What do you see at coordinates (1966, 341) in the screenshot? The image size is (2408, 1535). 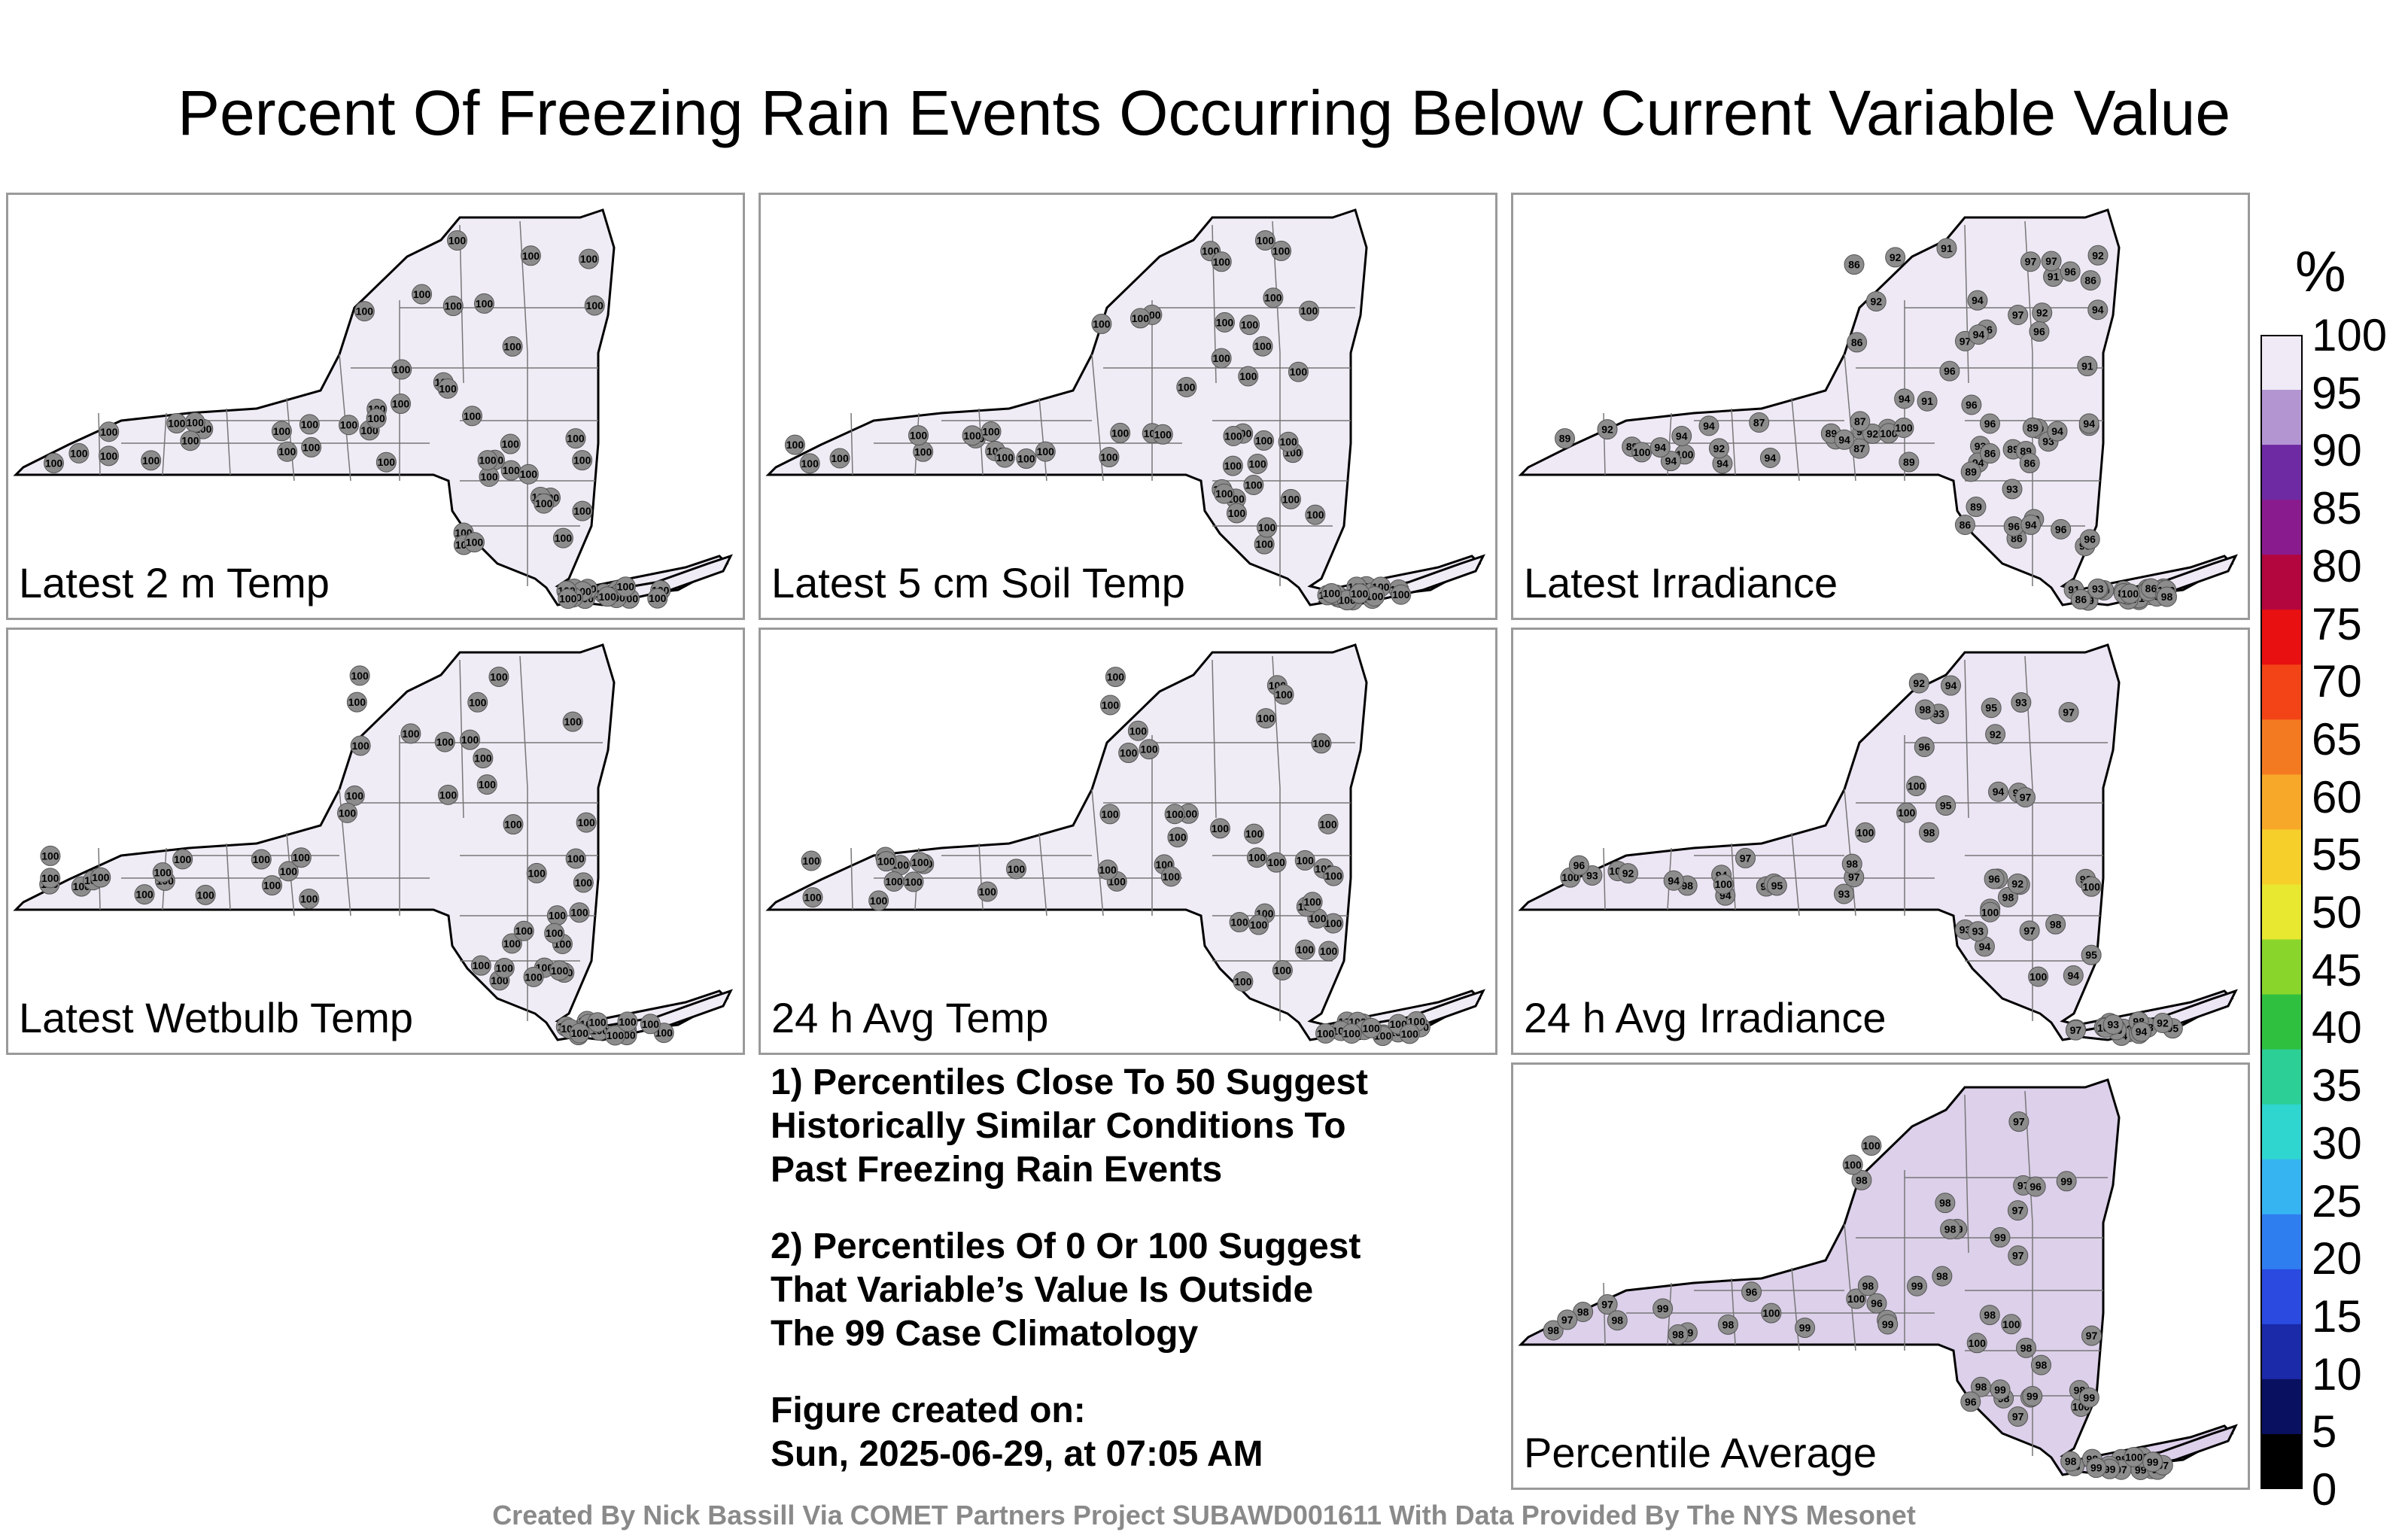 I see `station-value: 97` at bounding box center [1966, 341].